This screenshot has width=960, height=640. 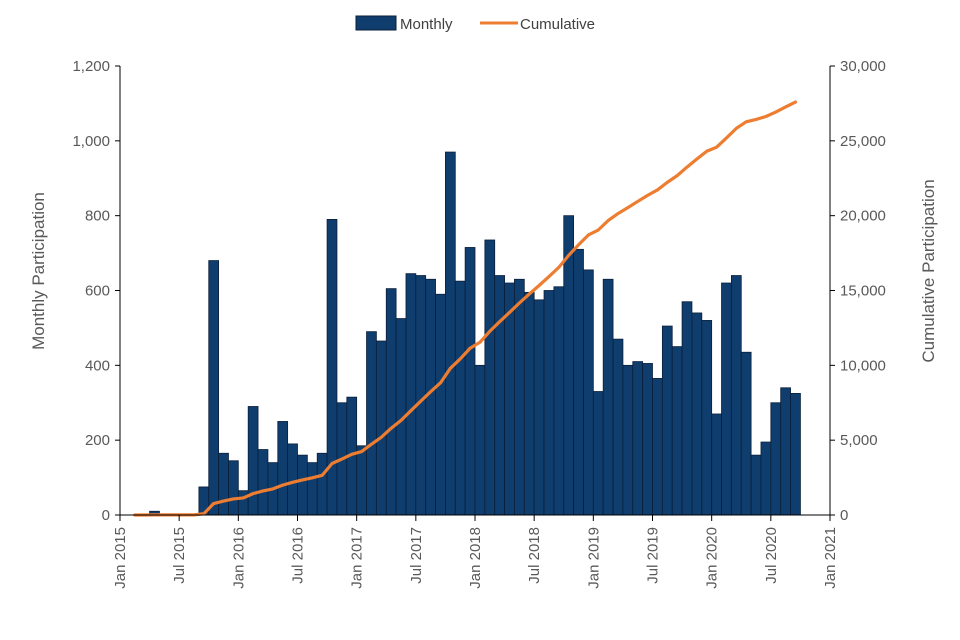 What do you see at coordinates (863, 141) in the screenshot?
I see `right-tick-label: 25,000` at bounding box center [863, 141].